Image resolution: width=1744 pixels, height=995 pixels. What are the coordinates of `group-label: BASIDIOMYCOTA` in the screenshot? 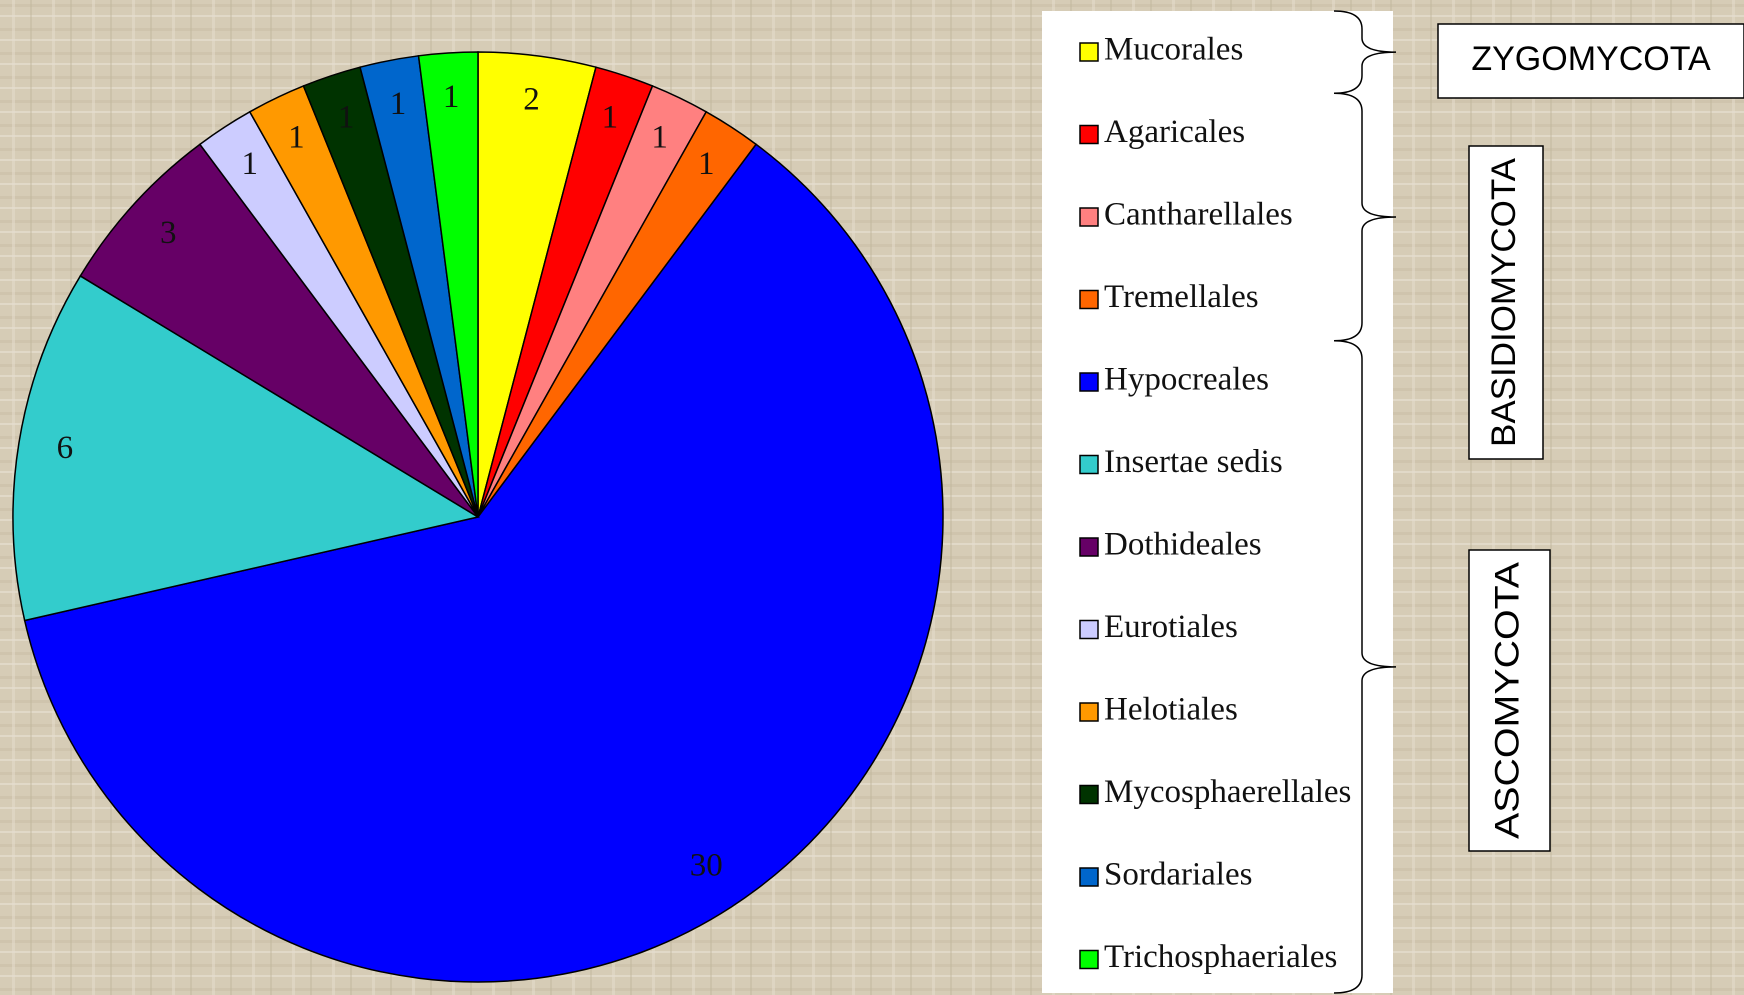 It's located at (1504, 302).